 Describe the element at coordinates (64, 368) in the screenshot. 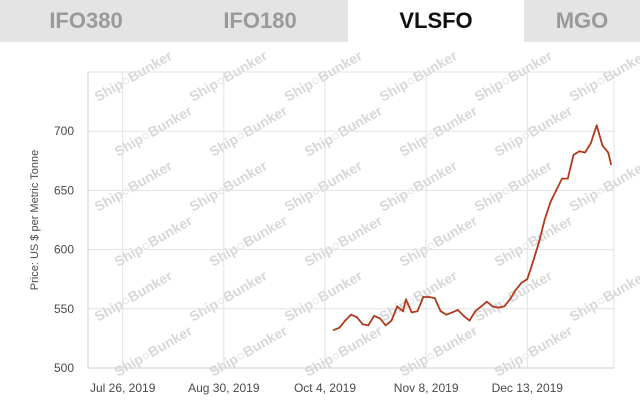

I see `y-tick-label: 500` at that location.